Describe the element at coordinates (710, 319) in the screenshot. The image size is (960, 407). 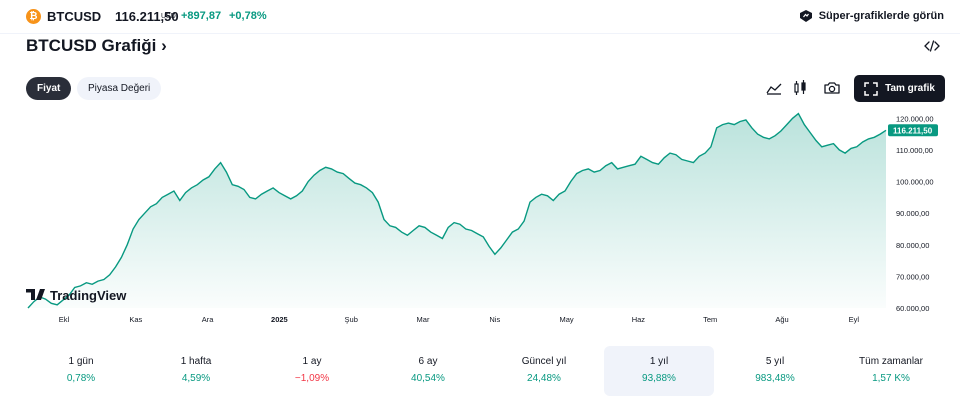
I see `x-tick-label: Tem` at that location.